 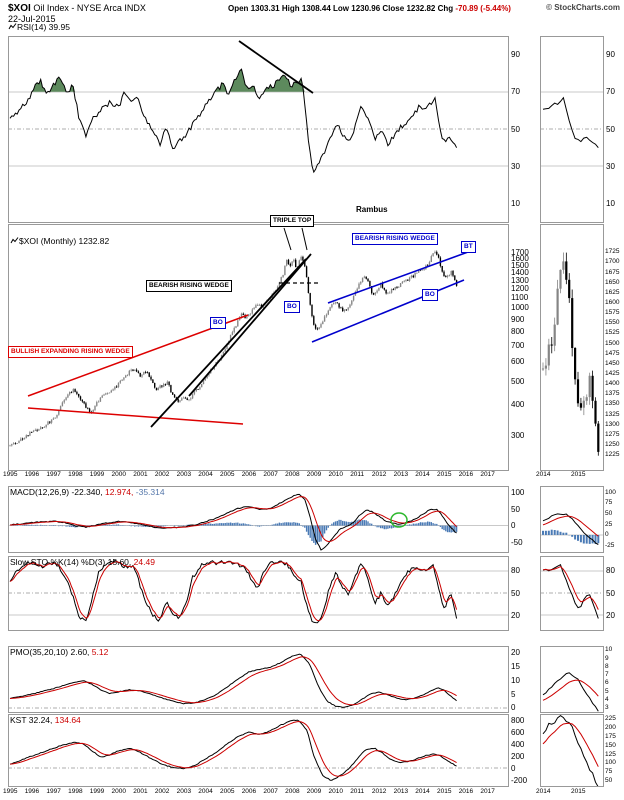 What do you see at coordinates (612, 323) in the screenshot?
I see `price-mini-y-label: 1550` at bounding box center [612, 323].